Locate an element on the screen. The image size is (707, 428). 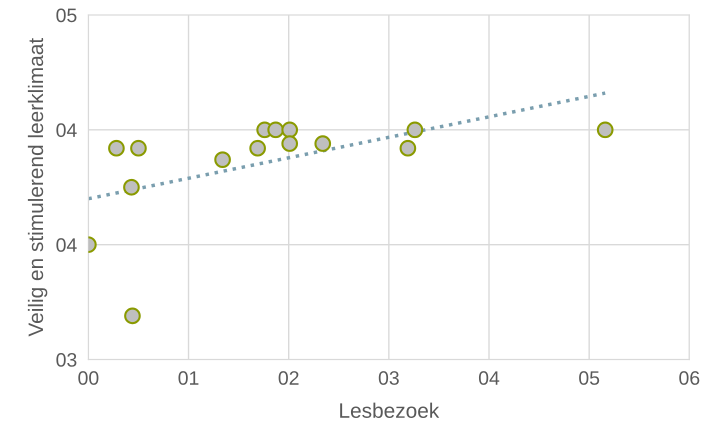
x-tick-label: 00 is located at coordinates (88, 378).